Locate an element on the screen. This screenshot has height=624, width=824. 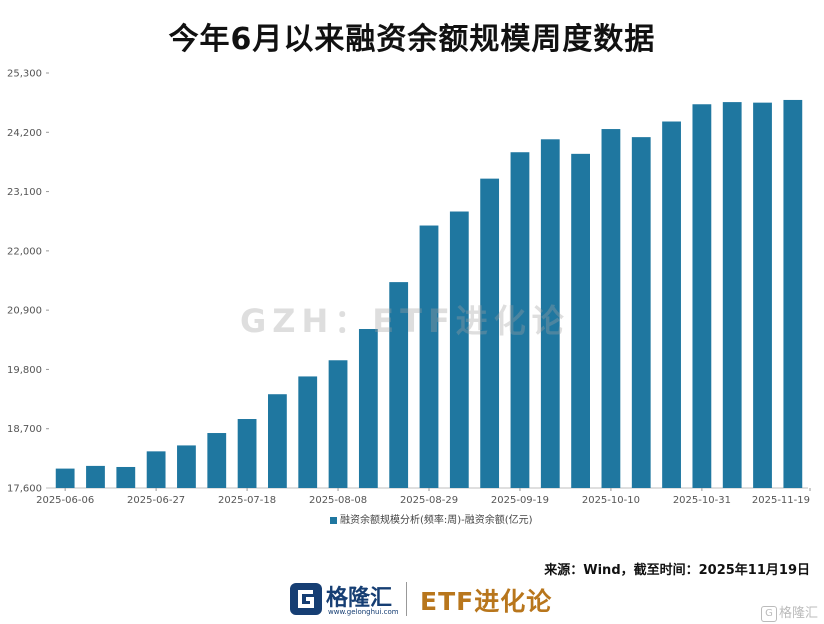
brand-name: 格隆汇 is located at coordinates (359, 598).